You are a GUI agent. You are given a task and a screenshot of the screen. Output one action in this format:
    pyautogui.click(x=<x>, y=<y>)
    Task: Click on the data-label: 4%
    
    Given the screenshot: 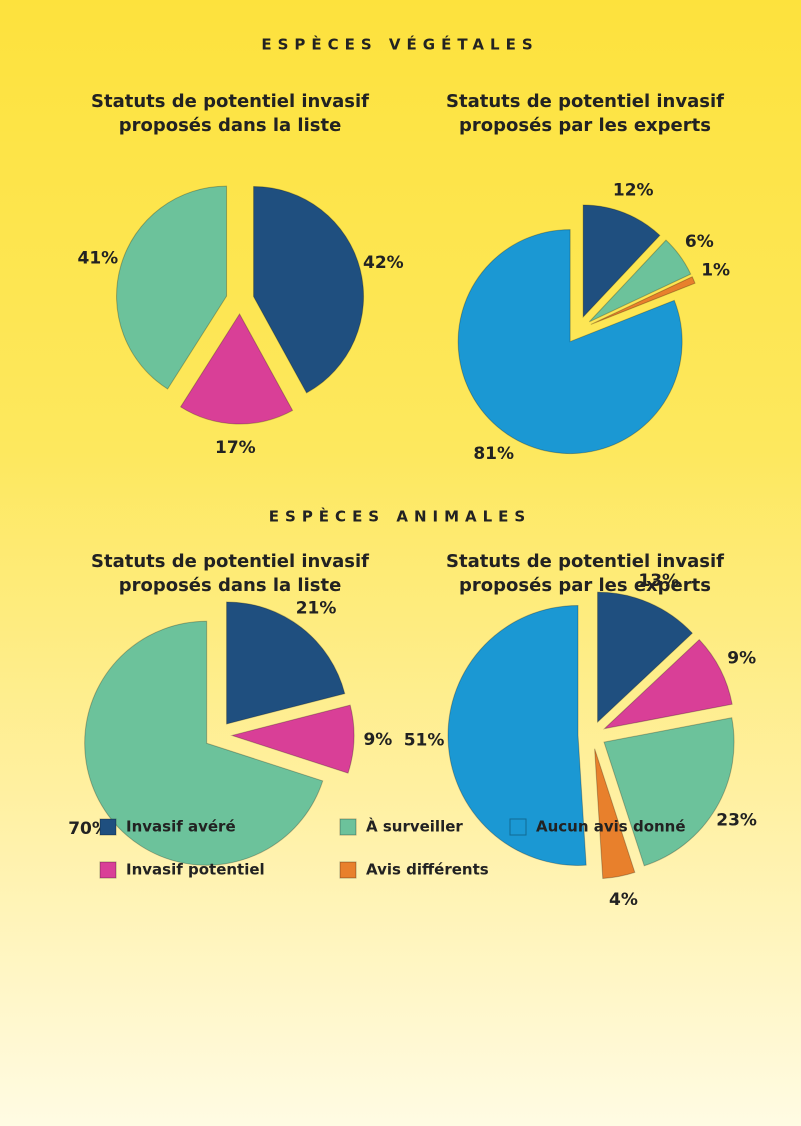 What is the action you would take?
    pyautogui.click(x=623, y=900)
    